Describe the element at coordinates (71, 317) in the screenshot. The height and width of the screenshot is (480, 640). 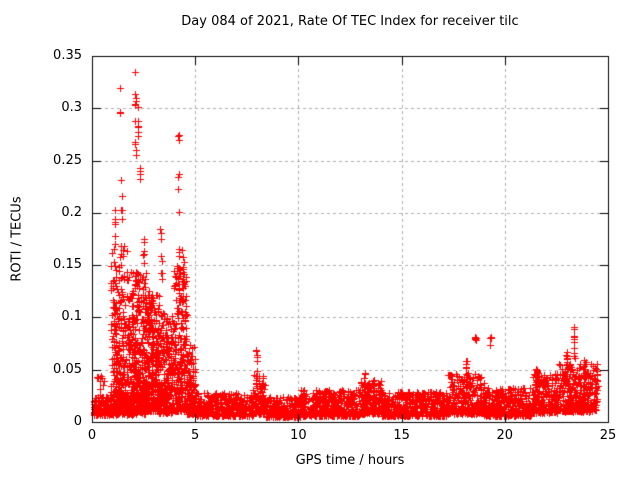
I see `y-tick-label: 0.1` at that location.